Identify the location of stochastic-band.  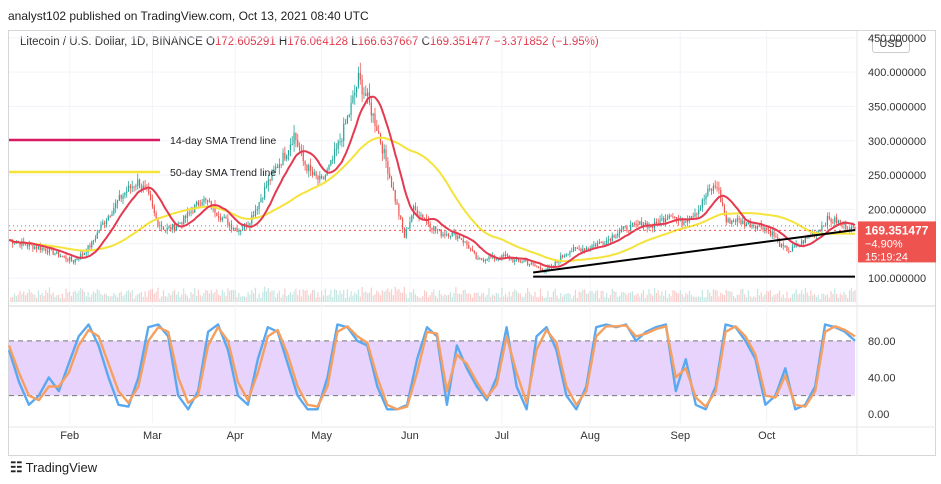
(432, 368).